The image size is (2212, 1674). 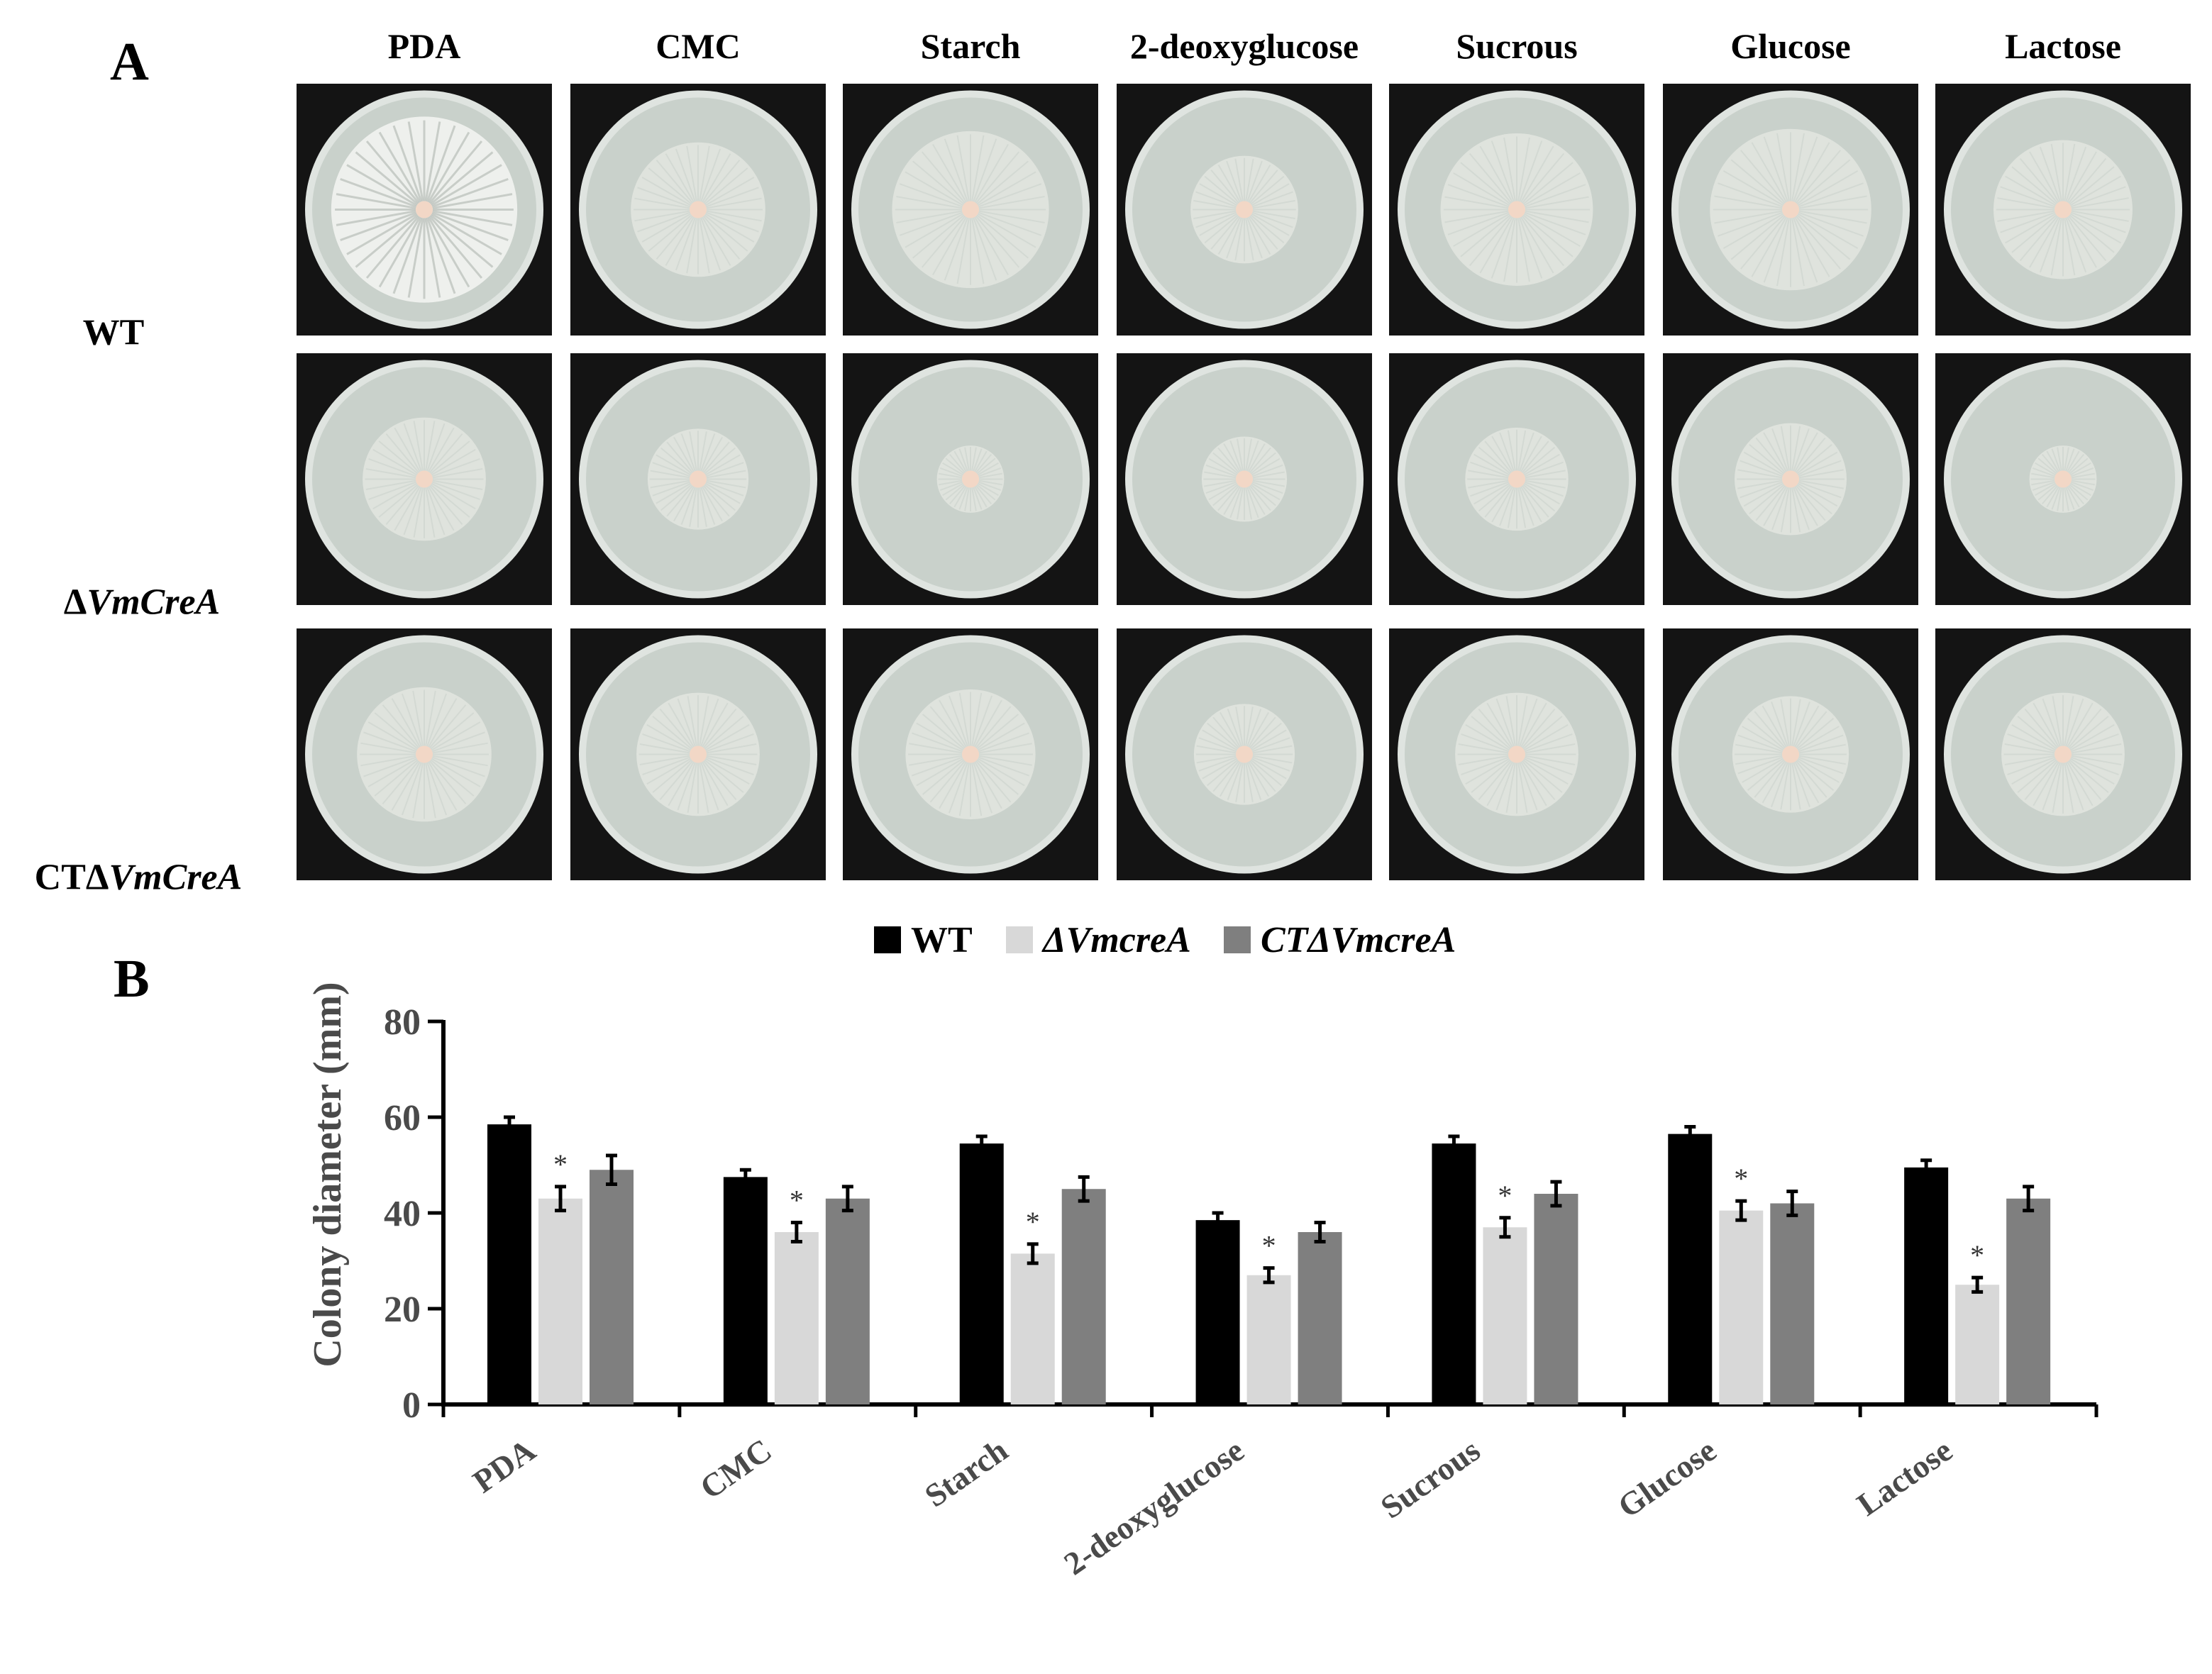 What do you see at coordinates (402, 1118) in the screenshot?
I see `y-tick-label-60: 60` at bounding box center [402, 1118].